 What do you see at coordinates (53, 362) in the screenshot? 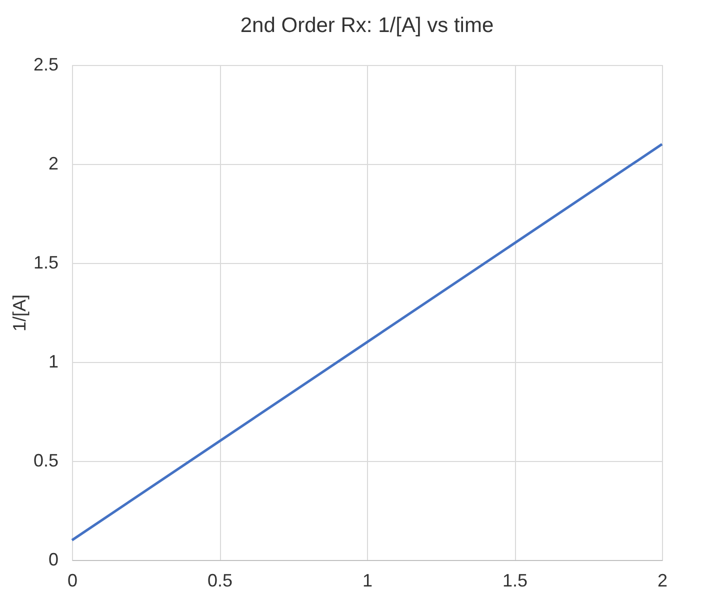
I see `y-tick-label: 1` at bounding box center [53, 362].